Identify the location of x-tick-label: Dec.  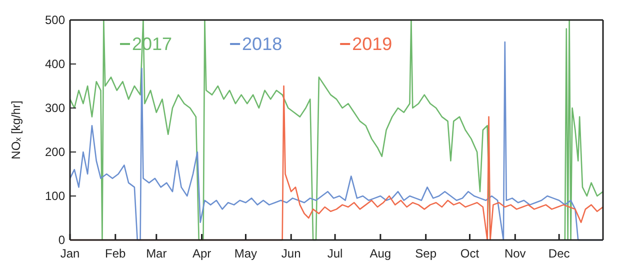
(559, 253).